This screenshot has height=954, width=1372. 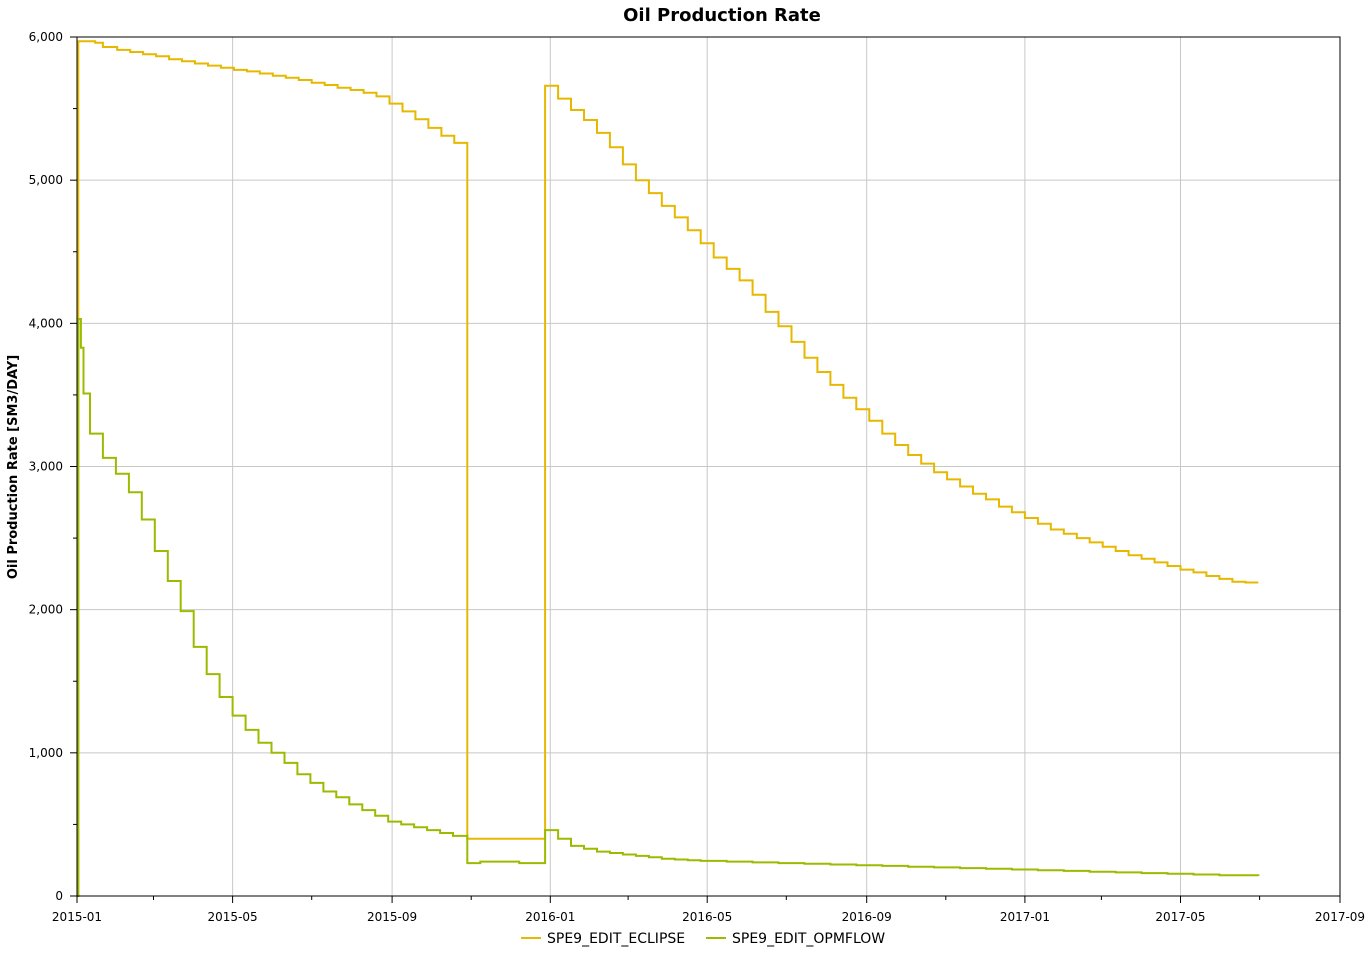 What do you see at coordinates (13, 467) in the screenshot?
I see `y-axis-label: Oil Production Rate [SM3/DAY]` at bounding box center [13, 467].